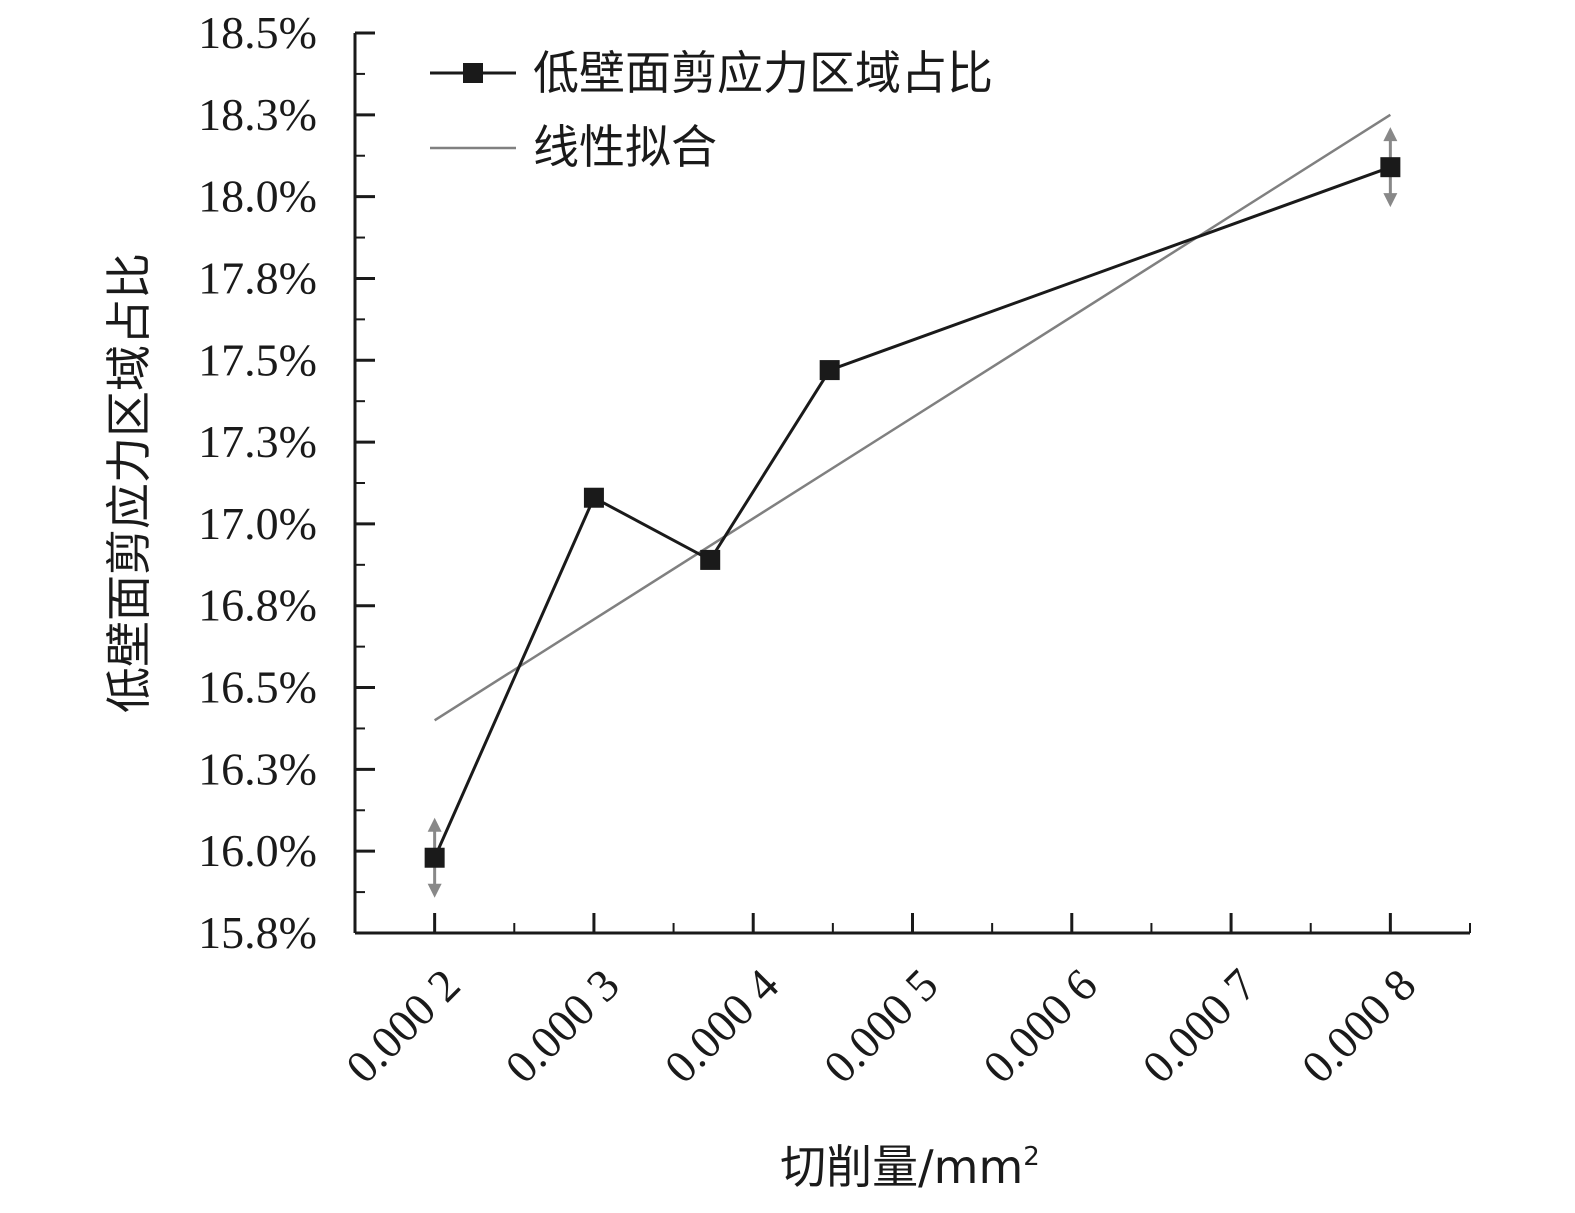 The image size is (1575, 1213). Describe the element at coordinates (257, 850) in the screenshot. I see `y-tick-label: 16.0%` at that location.